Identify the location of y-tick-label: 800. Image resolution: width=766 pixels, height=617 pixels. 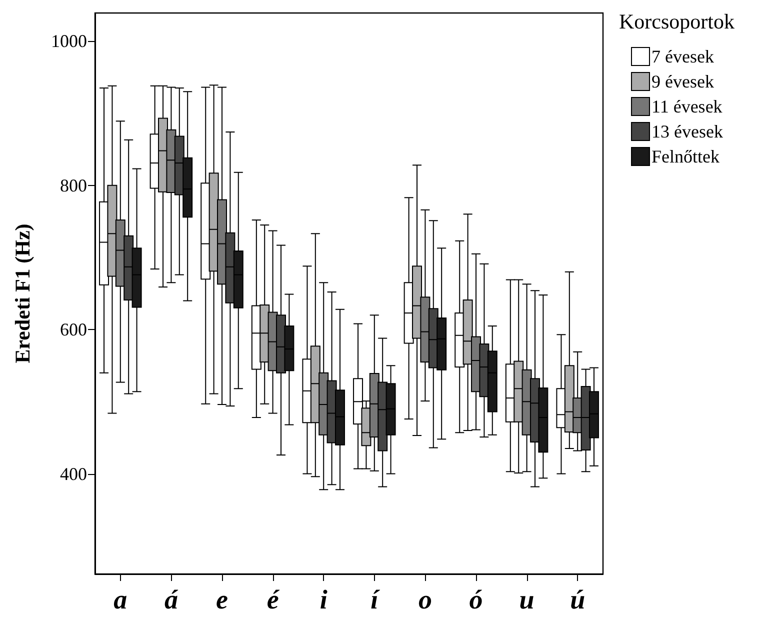
(73, 185).